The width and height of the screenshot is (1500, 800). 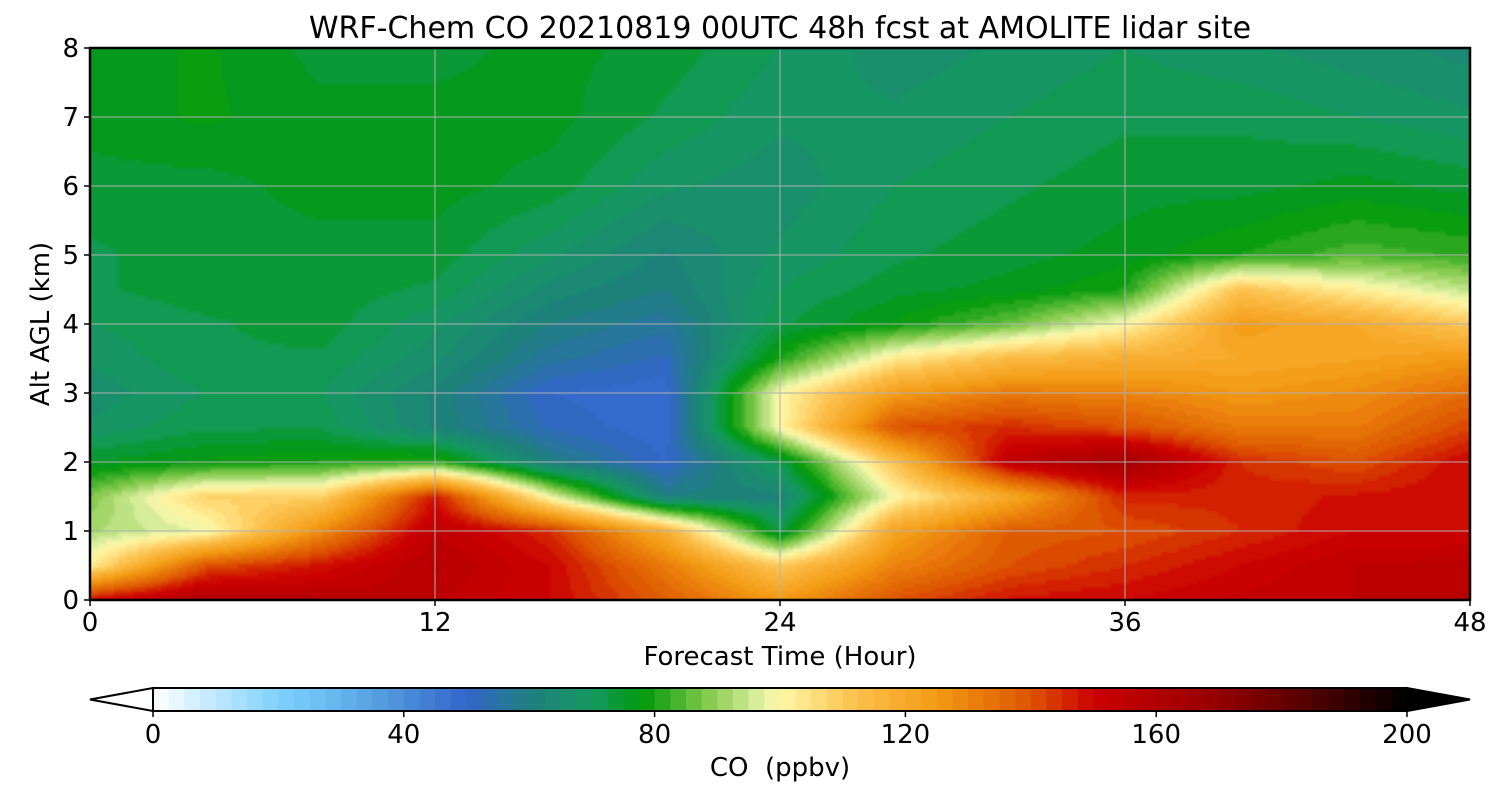 What do you see at coordinates (1438, 699) in the screenshot?
I see `colorbar-over-triangle` at bounding box center [1438, 699].